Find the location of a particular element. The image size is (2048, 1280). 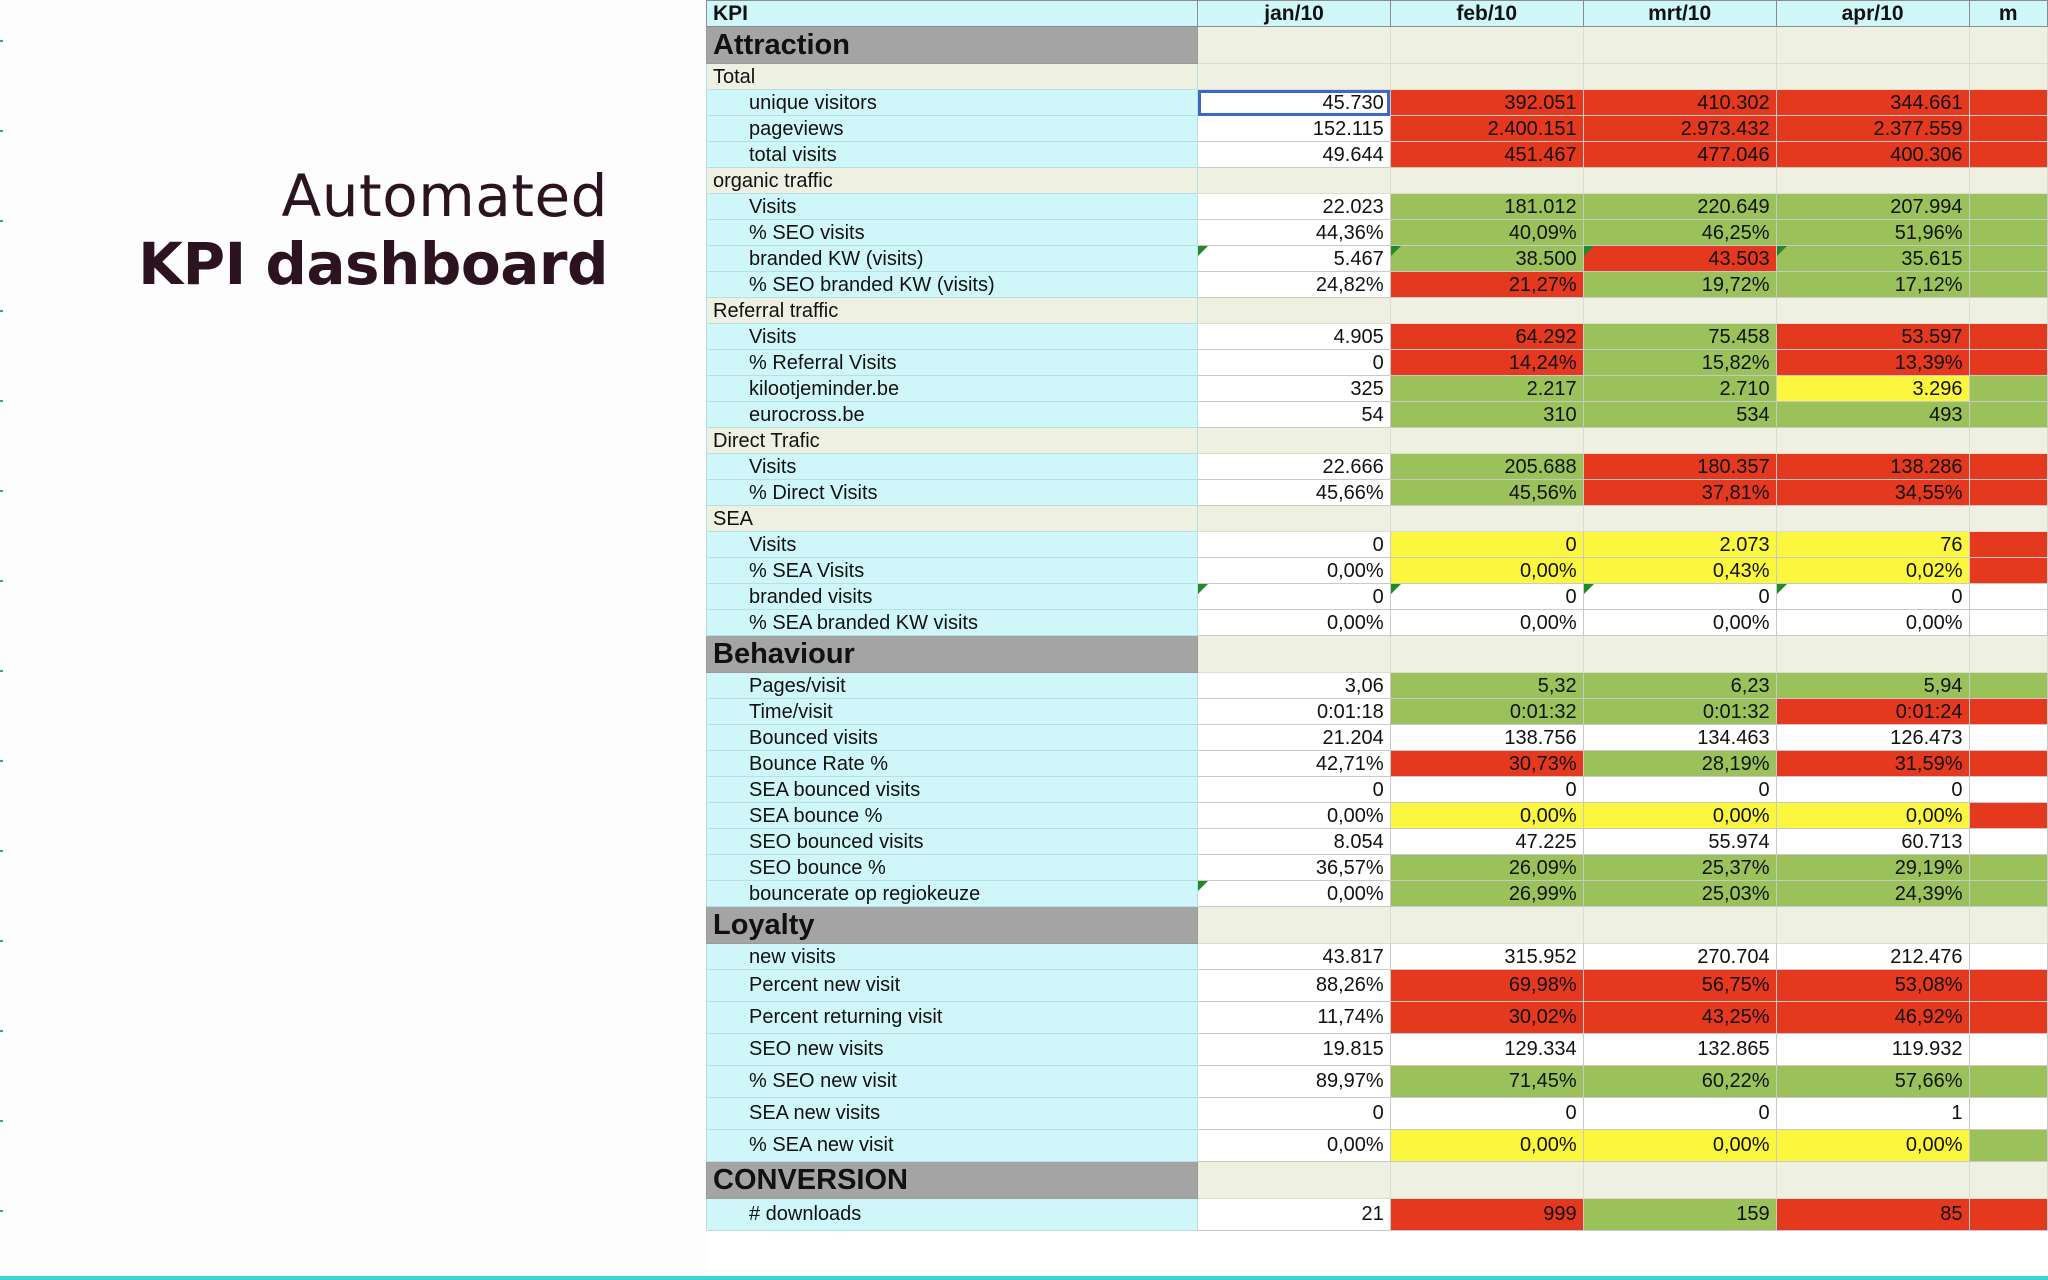

header-kpi: KPI is located at coordinates (952, 13).